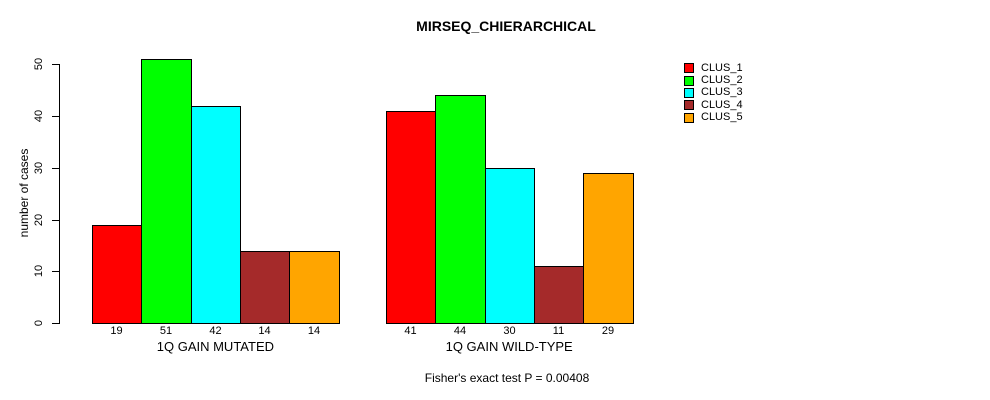 The height and width of the screenshot is (400, 990). What do you see at coordinates (460, 331) in the screenshot?
I see `bar-value-label: 44` at bounding box center [460, 331].